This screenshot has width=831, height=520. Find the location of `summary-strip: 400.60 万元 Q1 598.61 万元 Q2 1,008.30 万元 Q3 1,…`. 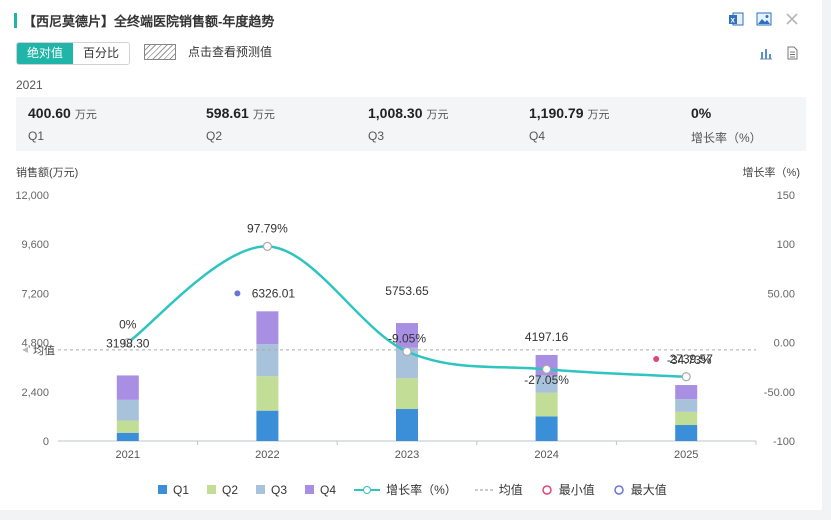

summary-strip: 400.60 万元 Q1 598.61 万元 Q2 1,008.30 万元 Q3 1,… is located at coordinates (411, 124).